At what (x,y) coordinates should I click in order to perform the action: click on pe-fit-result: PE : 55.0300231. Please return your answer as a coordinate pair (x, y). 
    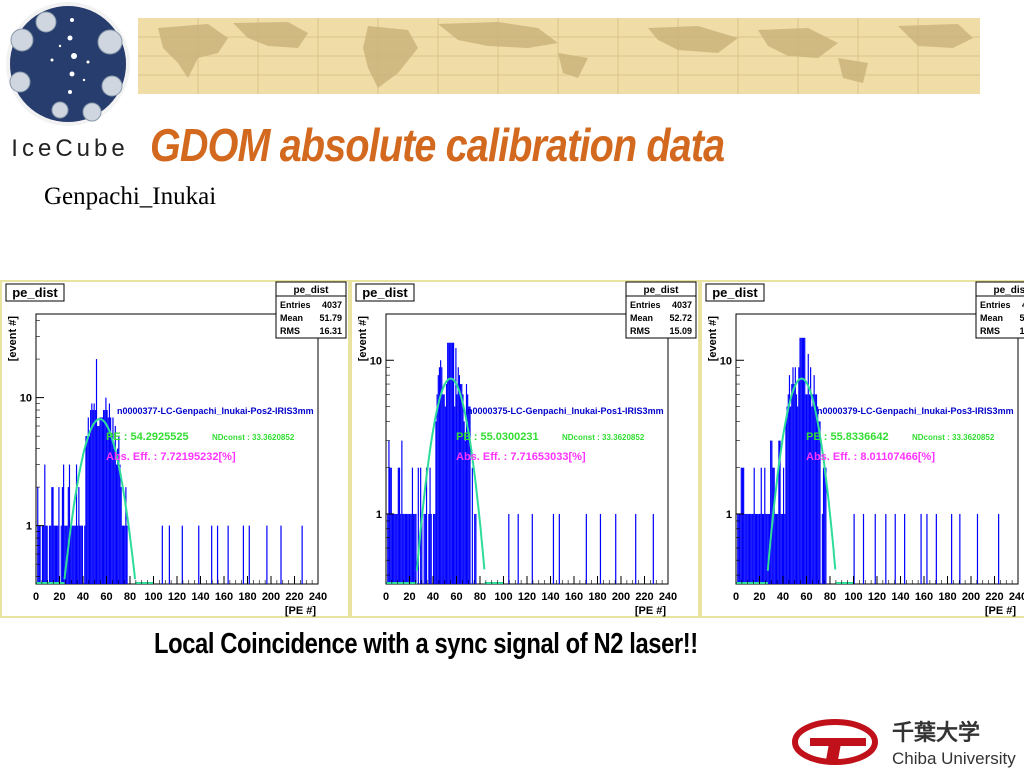
    Looking at the image, I should click on (497, 437).